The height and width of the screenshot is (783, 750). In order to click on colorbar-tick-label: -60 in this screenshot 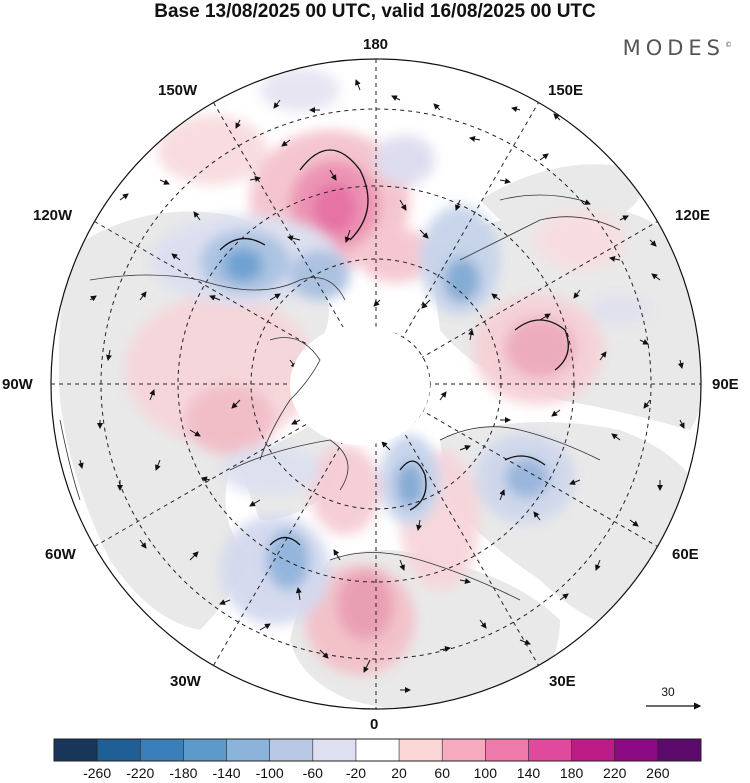, I will do `click(313, 773)`.